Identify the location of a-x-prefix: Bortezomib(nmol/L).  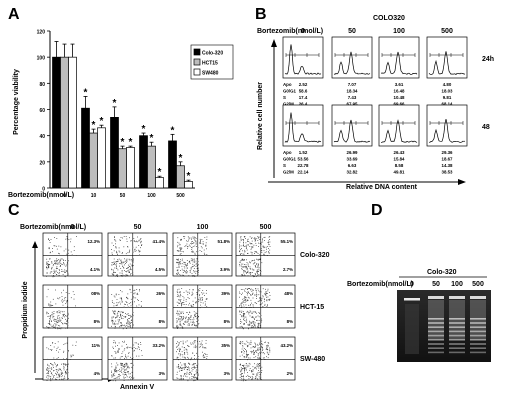
(41, 195).